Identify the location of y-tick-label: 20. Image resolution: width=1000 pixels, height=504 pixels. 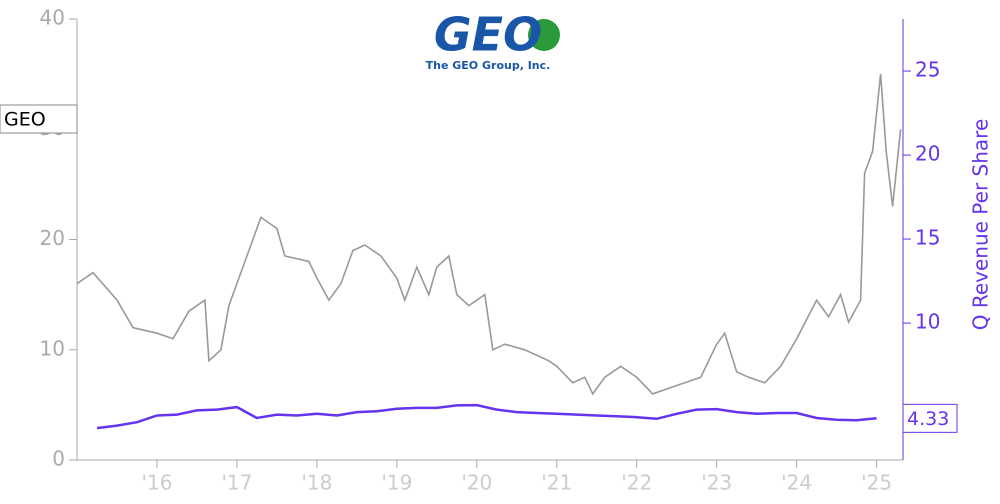
(52, 238).